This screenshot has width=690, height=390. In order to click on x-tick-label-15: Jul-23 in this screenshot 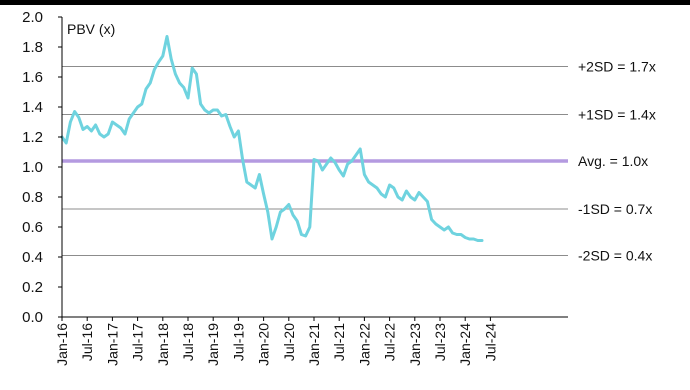, I will do `click(440, 342)`.